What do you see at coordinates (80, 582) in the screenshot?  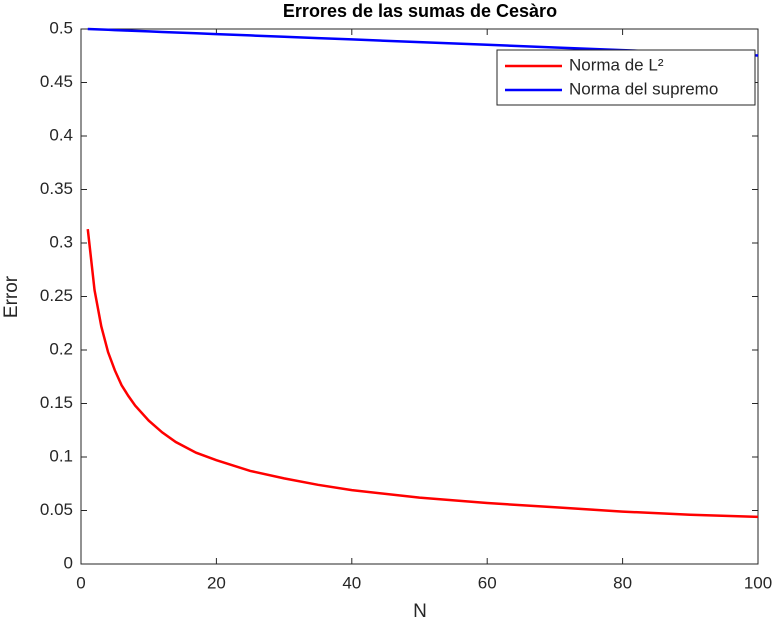 I see `x-tick-label: 0` at bounding box center [80, 582].